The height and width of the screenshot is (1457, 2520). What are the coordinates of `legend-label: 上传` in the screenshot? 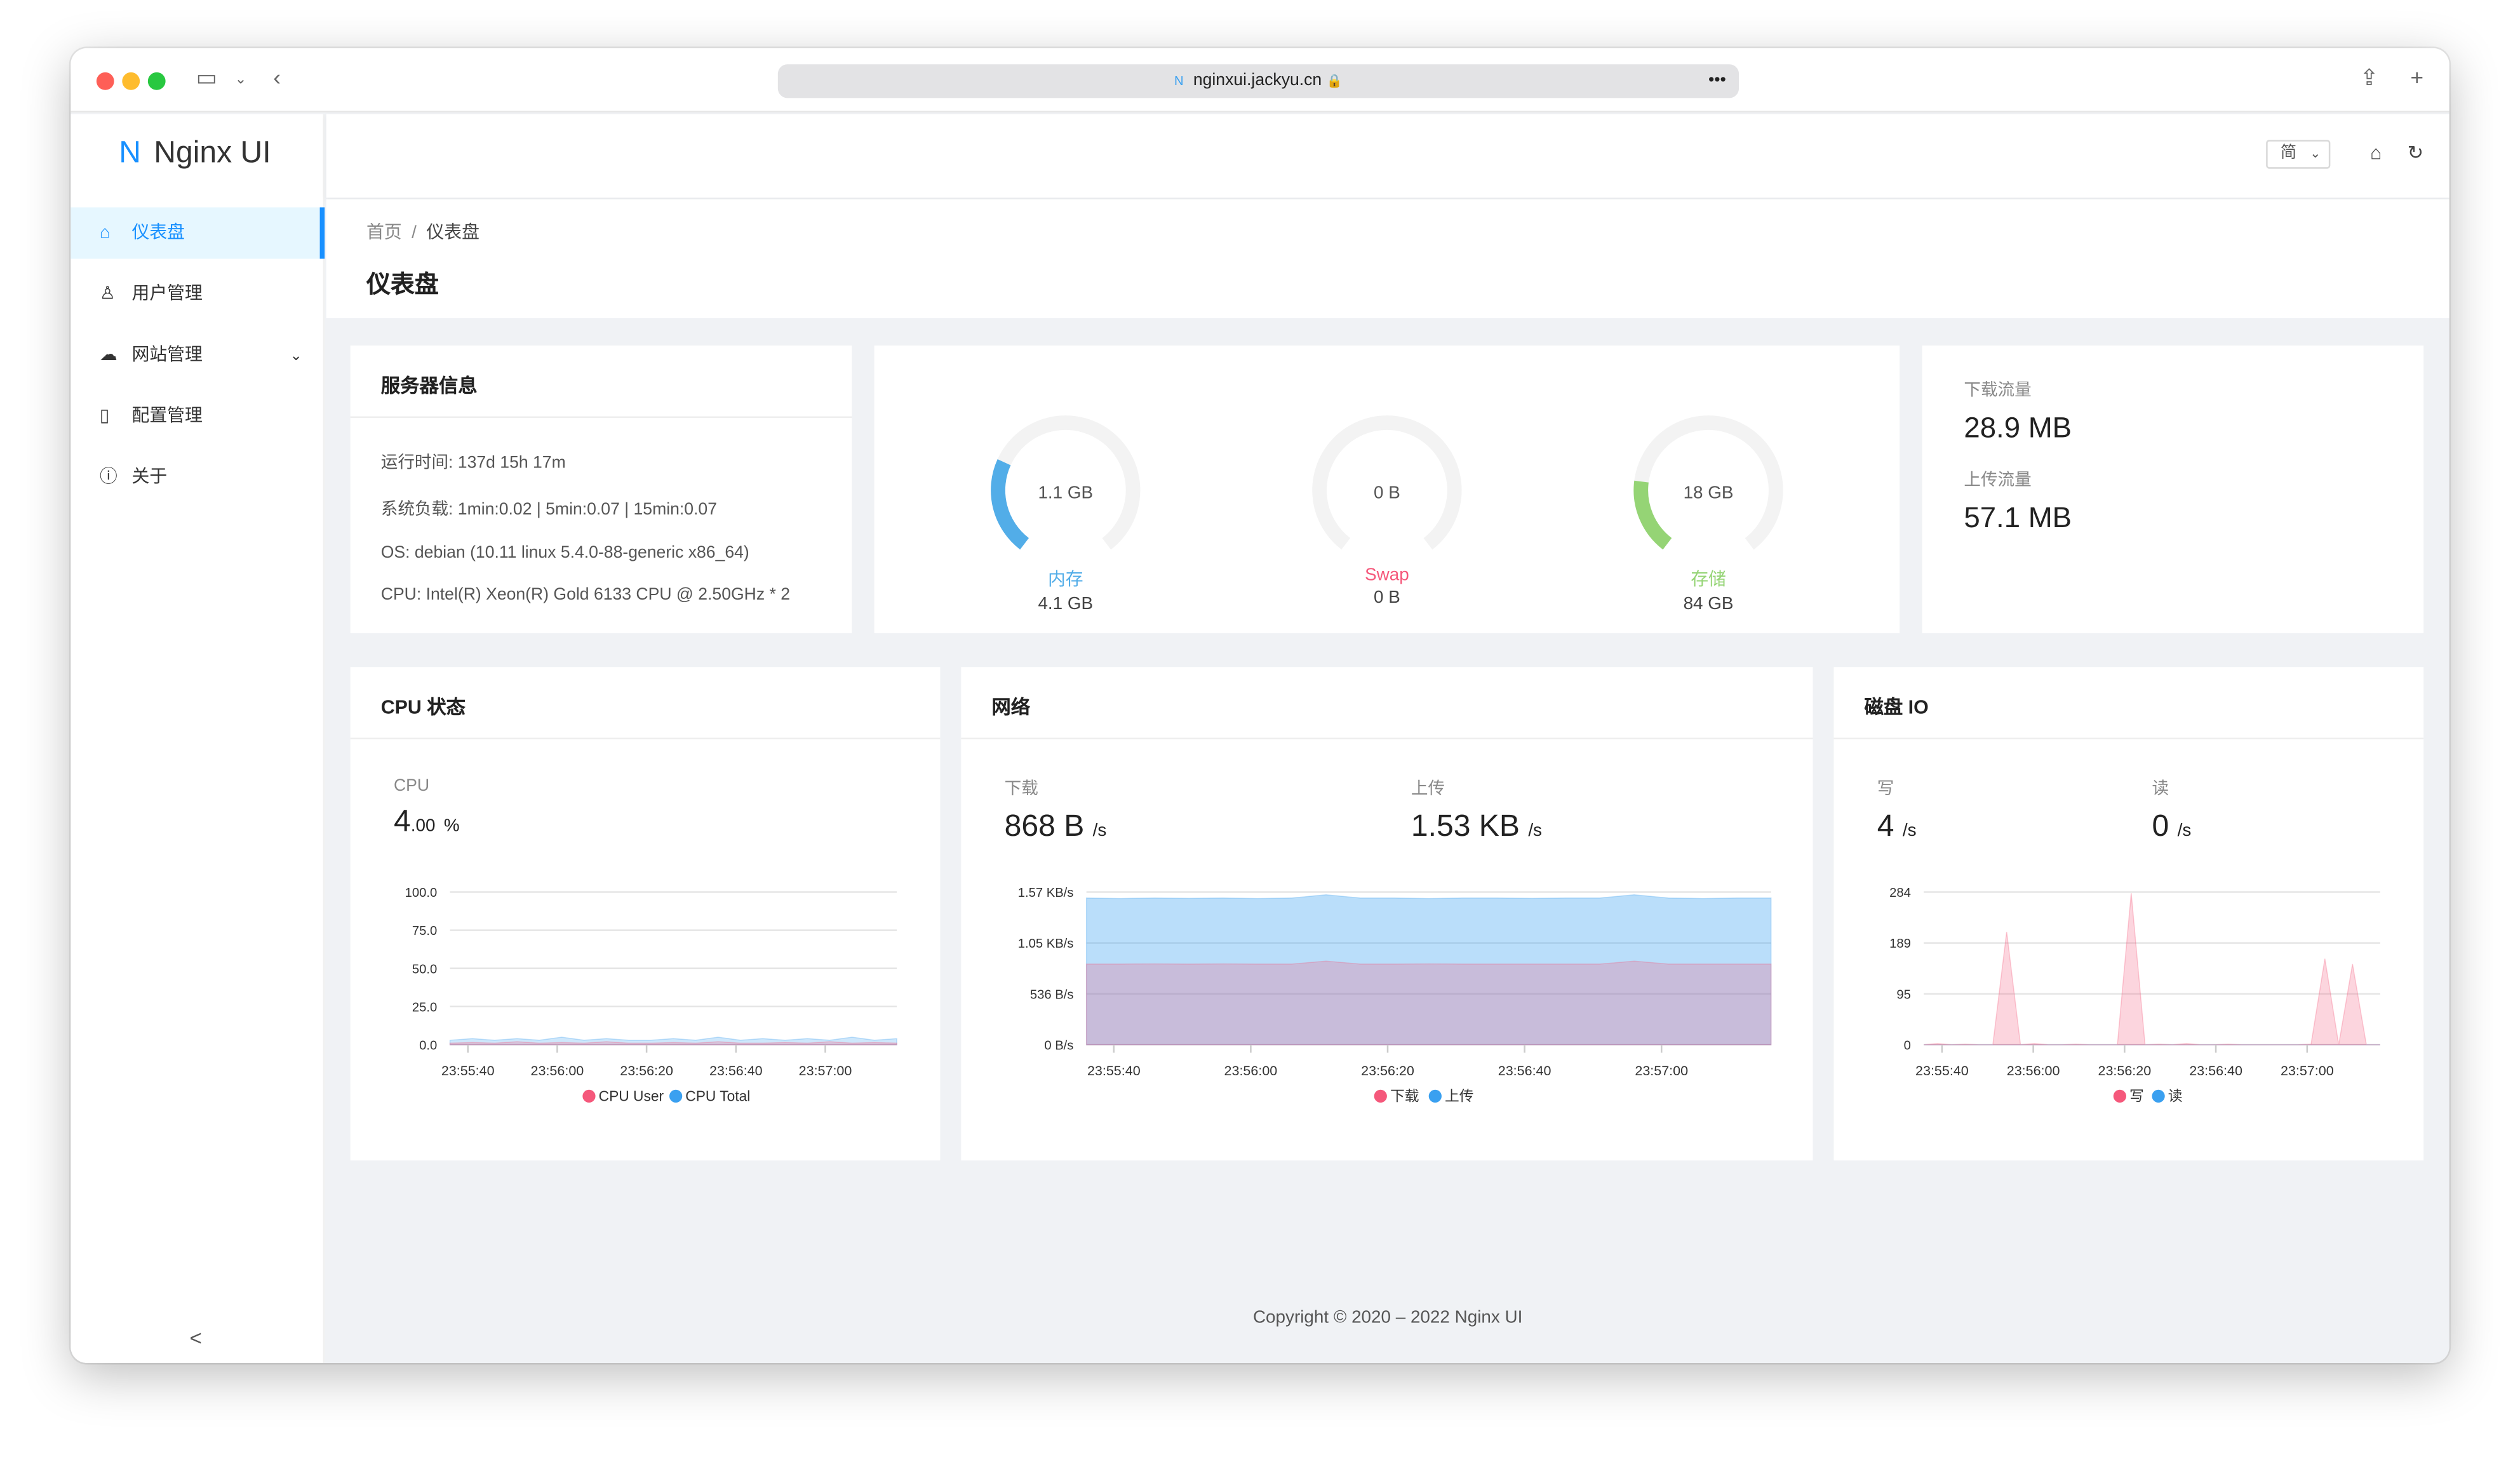 It's located at (1459, 1095).